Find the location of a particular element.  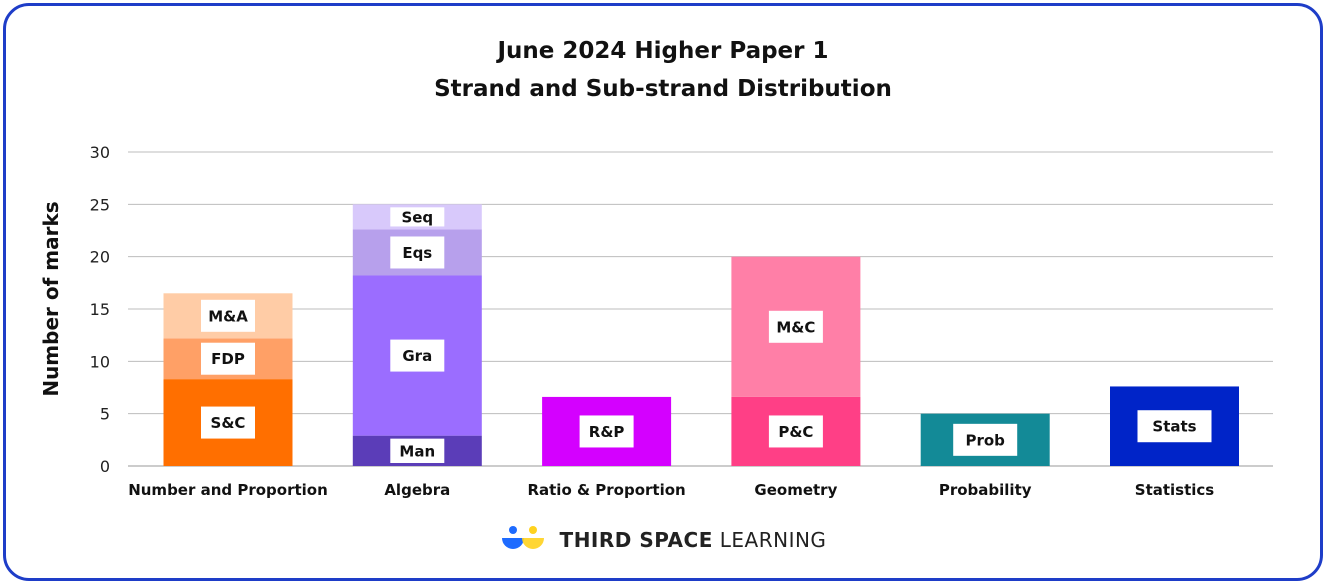

segment-label: M&A is located at coordinates (228, 316).